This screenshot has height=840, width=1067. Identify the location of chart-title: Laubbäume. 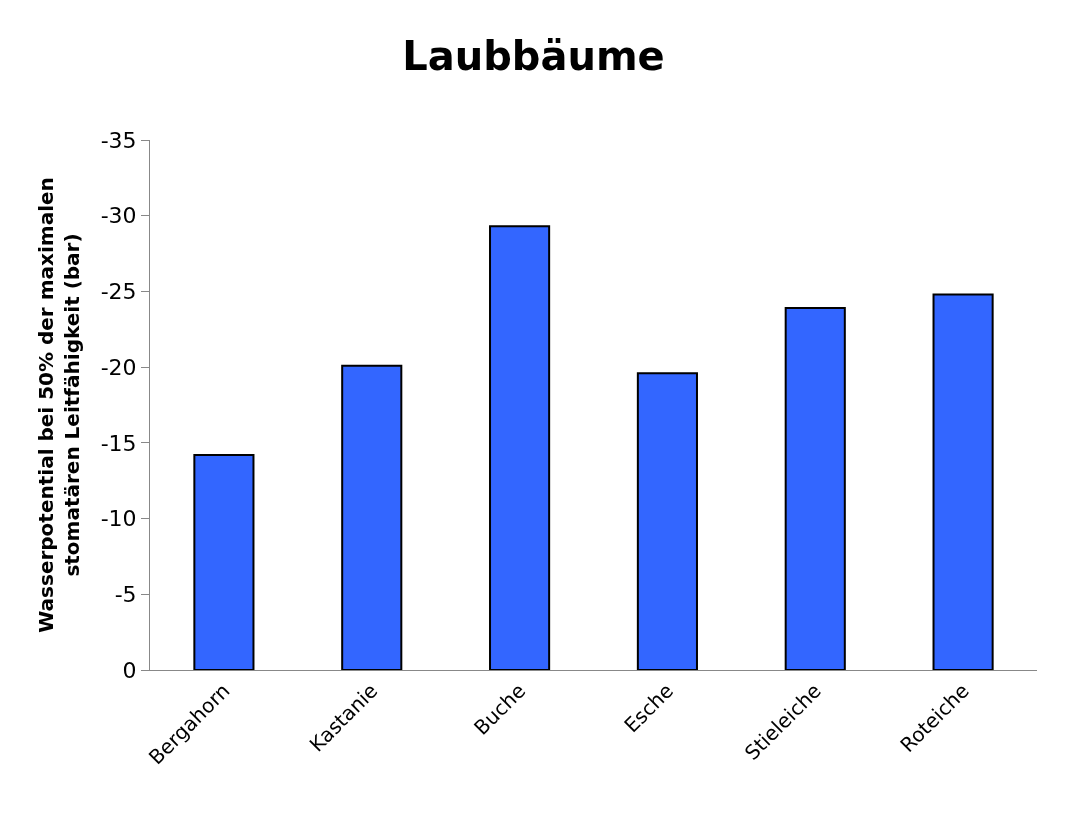
(533, 56).